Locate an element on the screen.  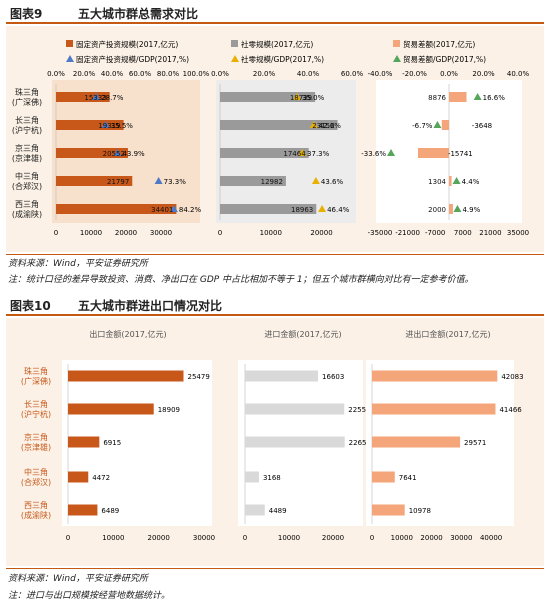
export-value-label-1: 25479 is located at coordinates (199, 377).